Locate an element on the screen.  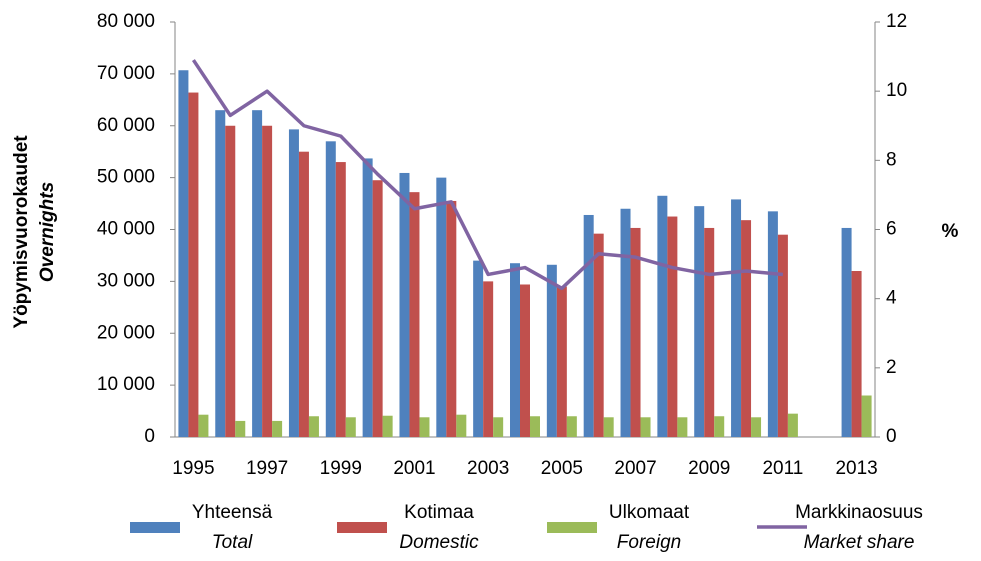
y-tick-label: 50 000 is located at coordinates (126, 177).